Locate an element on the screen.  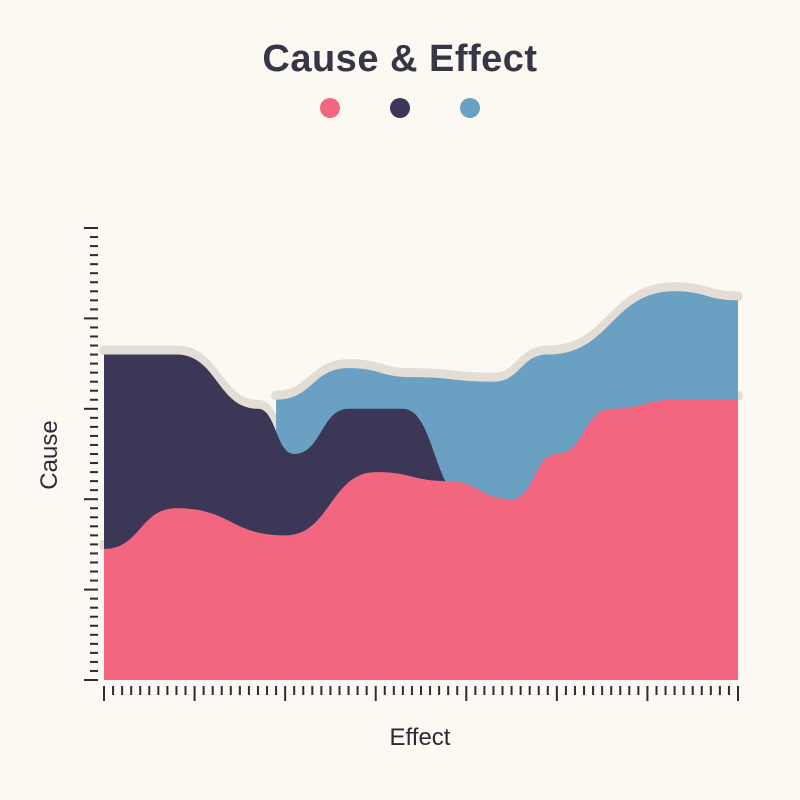
legend-dot-navy is located at coordinates (400, 108).